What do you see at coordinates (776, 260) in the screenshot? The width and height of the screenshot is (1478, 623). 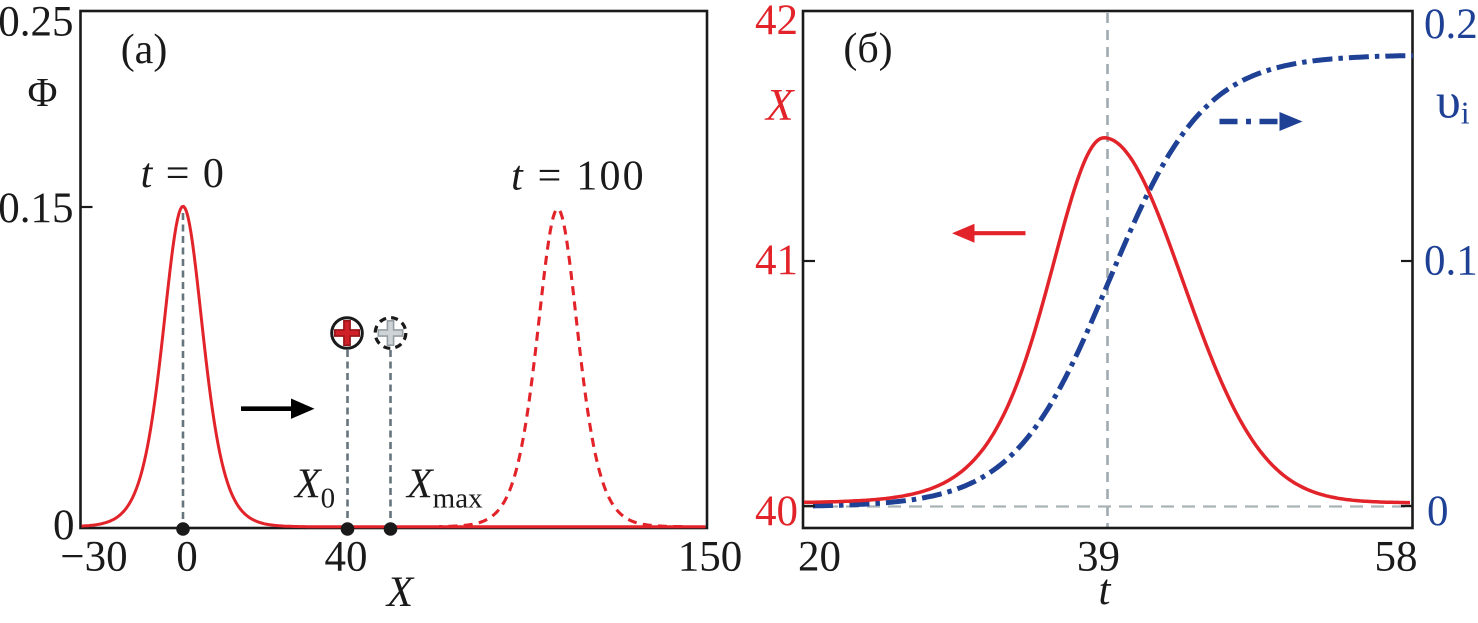 I see `svg-text: 41` at bounding box center [776, 260].